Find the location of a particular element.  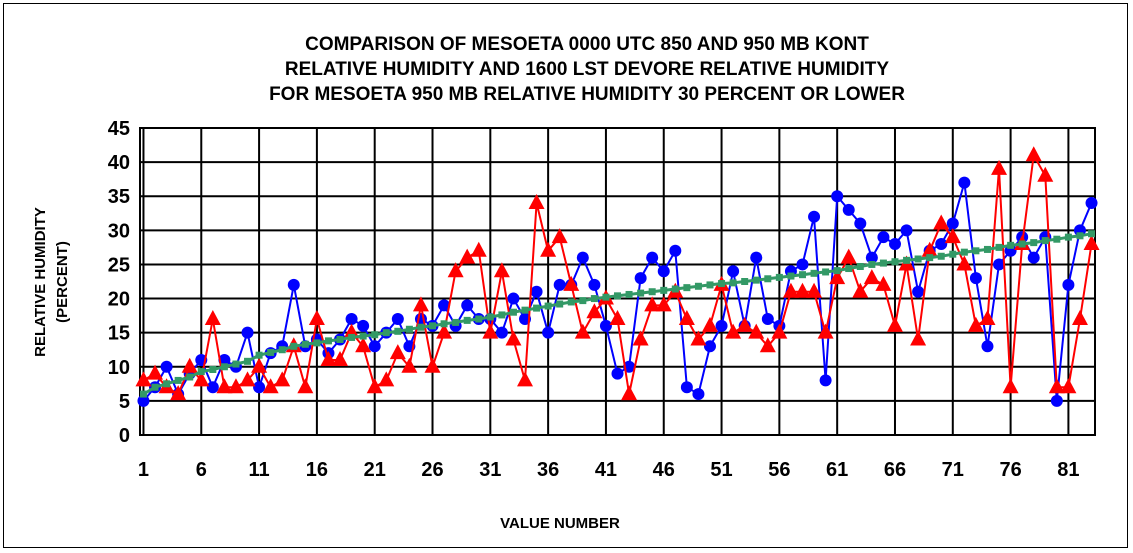

x-tick-label: 31 is located at coordinates (490, 470).